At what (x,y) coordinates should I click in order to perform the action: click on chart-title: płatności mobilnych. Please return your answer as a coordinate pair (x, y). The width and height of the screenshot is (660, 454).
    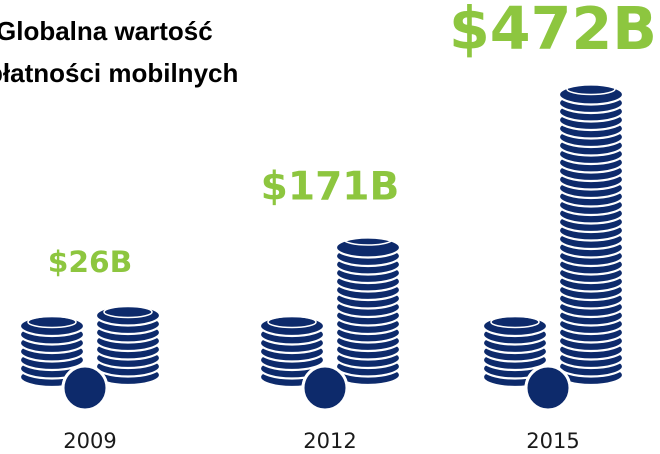
    Looking at the image, I should click on (119, 73).